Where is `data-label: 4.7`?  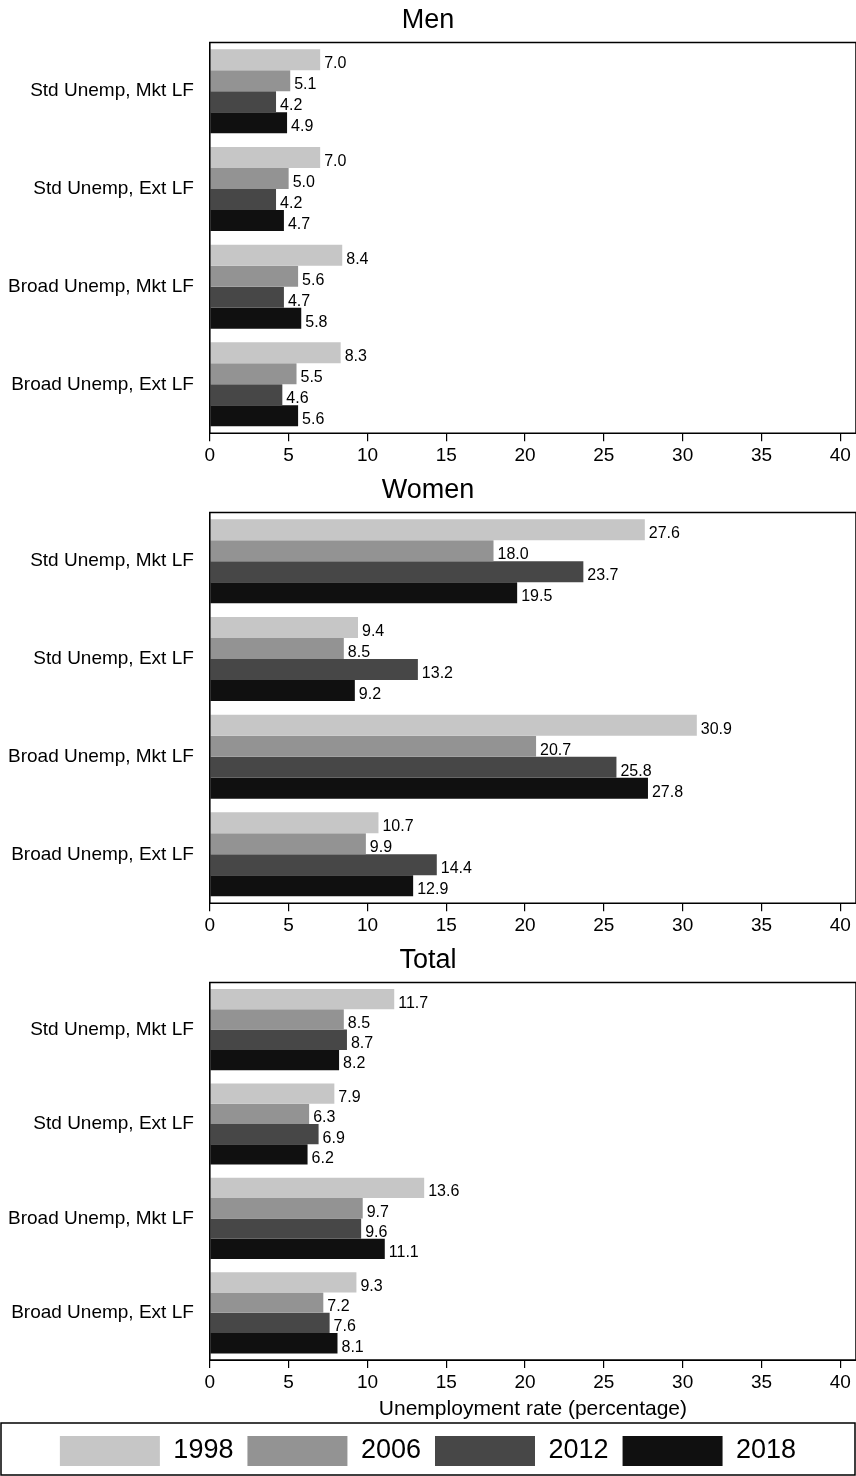
data-label: 4.7 is located at coordinates (299, 300).